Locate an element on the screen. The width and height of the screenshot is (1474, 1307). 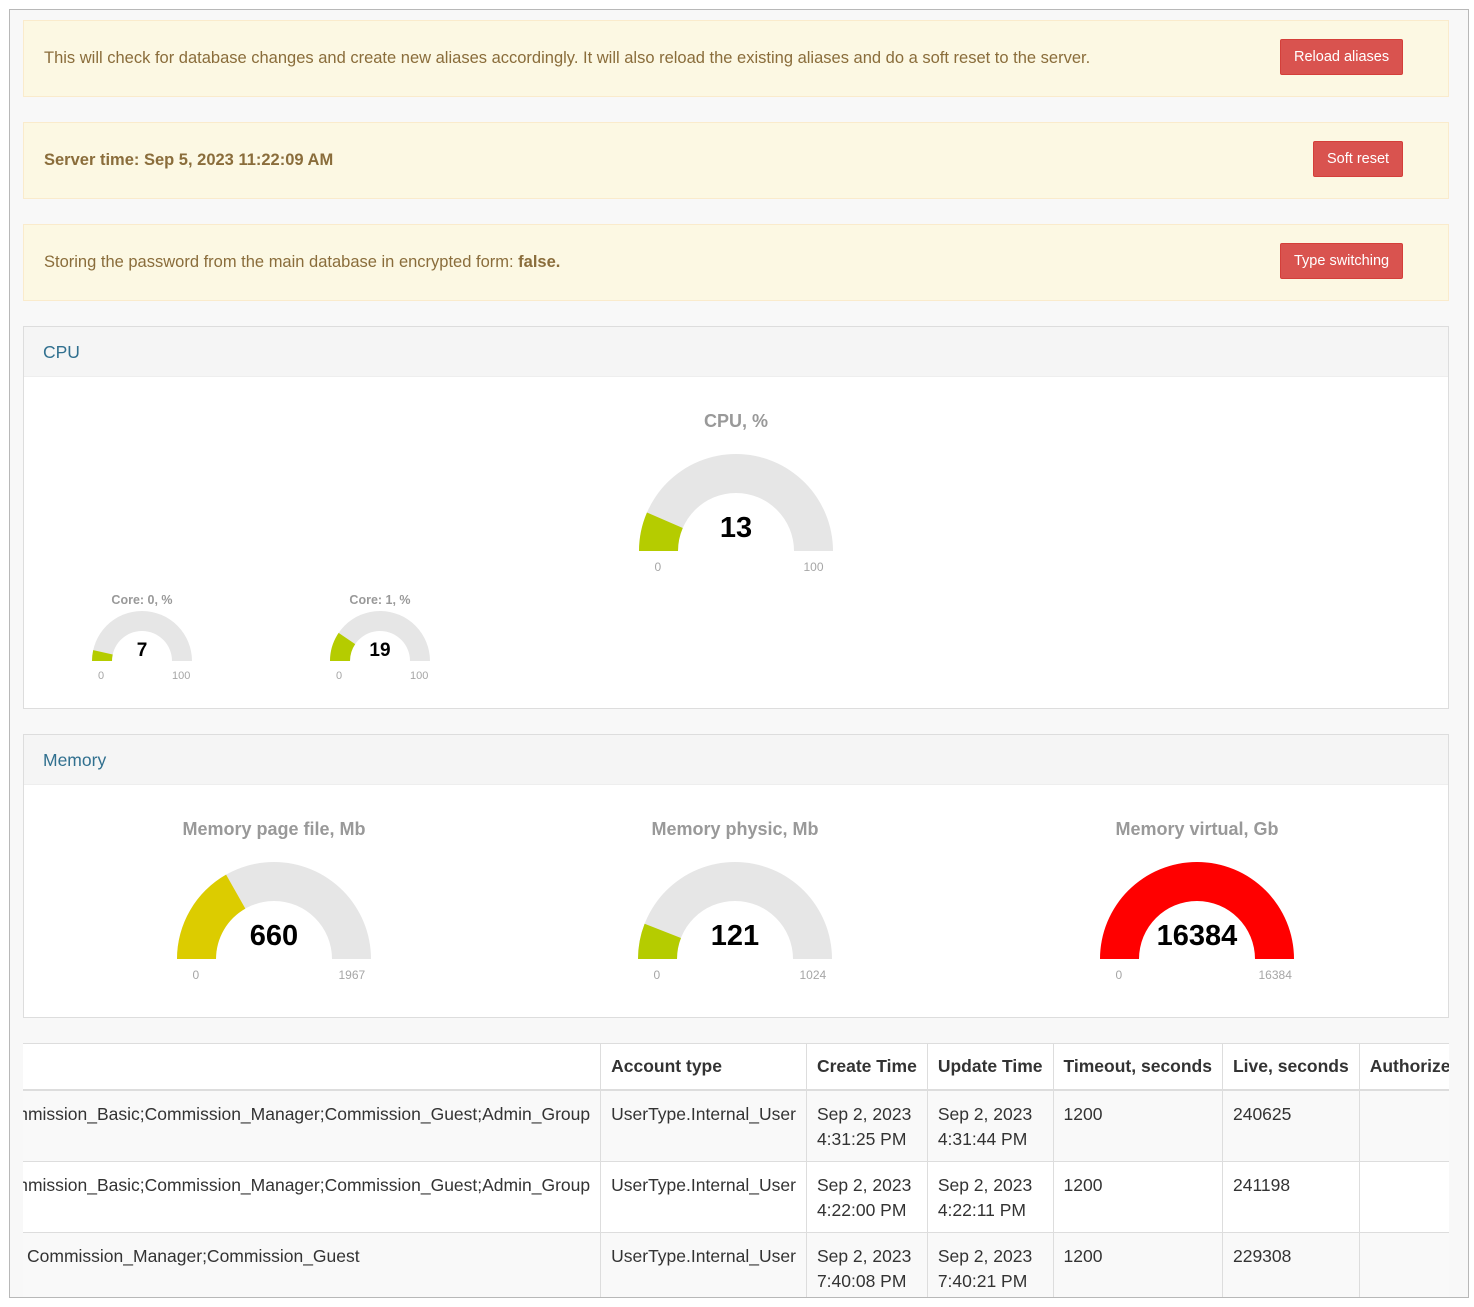
cell-update-time: Sep 2, 2023 4:31:44 PM is located at coordinates (990, 1125).